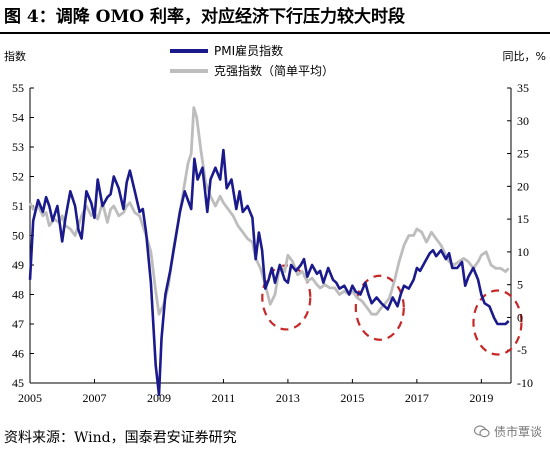 The image size is (550, 454). I want to click on source-note: 资料来源：Wind，国泰君安证券研究, so click(120, 438).